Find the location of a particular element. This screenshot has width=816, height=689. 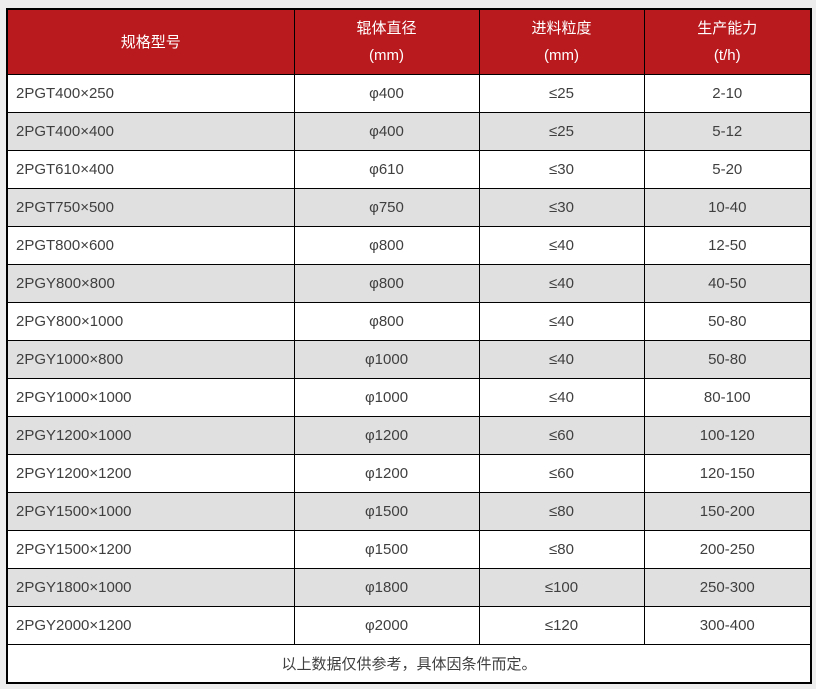

table-row: 2PGY1200×1200 φ1200 ≤60 120-150 is located at coordinates (409, 473).